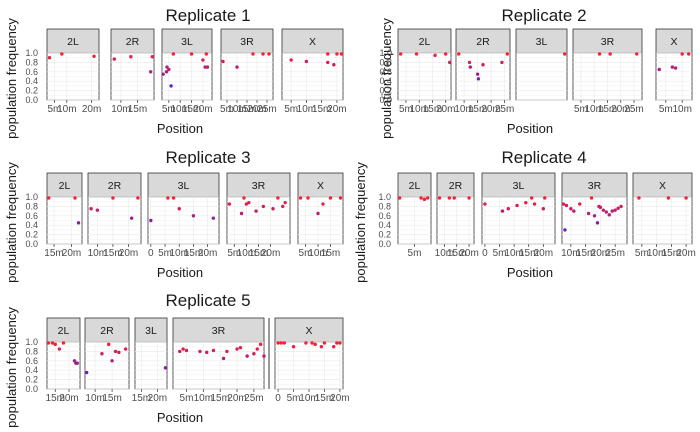 The image size is (700, 432). Describe the element at coordinates (541, 64) in the screenshot. I see `facet-panel-3L: 3L` at that location.